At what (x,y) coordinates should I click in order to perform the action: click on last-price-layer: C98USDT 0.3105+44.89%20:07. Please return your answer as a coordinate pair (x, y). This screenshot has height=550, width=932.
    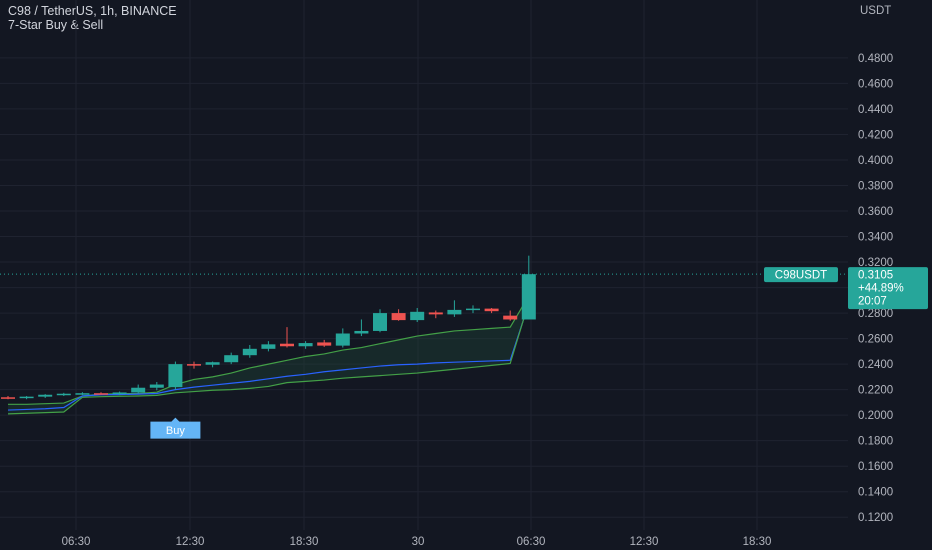
    Looking at the image, I should click on (464, 288).